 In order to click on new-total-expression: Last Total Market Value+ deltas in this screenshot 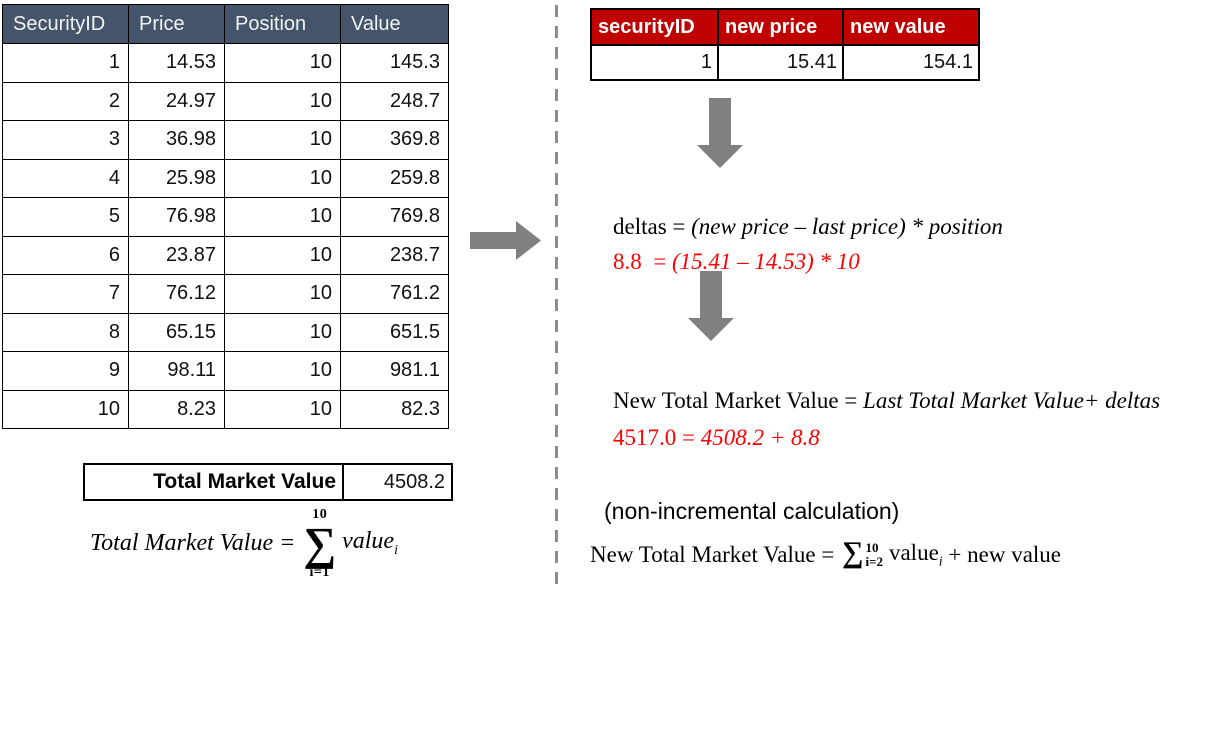, I will do `click(1012, 400)`.